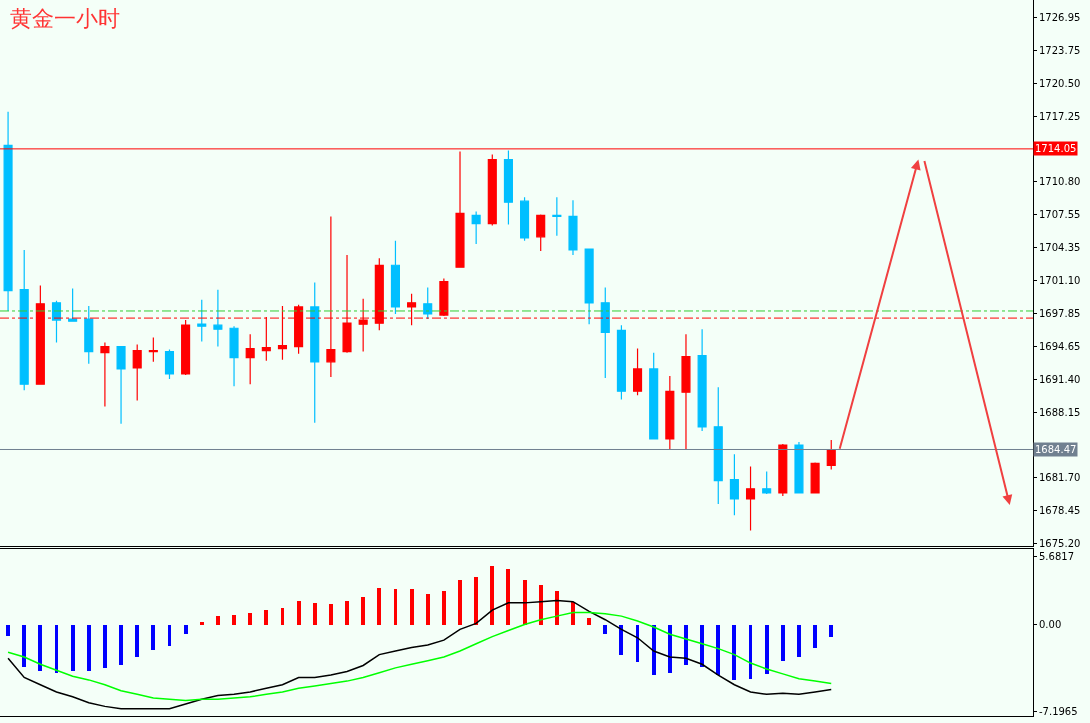 The width and height of the screenshot is (1090, 723). I want to click on y-tick-label: 5.6817, so click(1056, 556).